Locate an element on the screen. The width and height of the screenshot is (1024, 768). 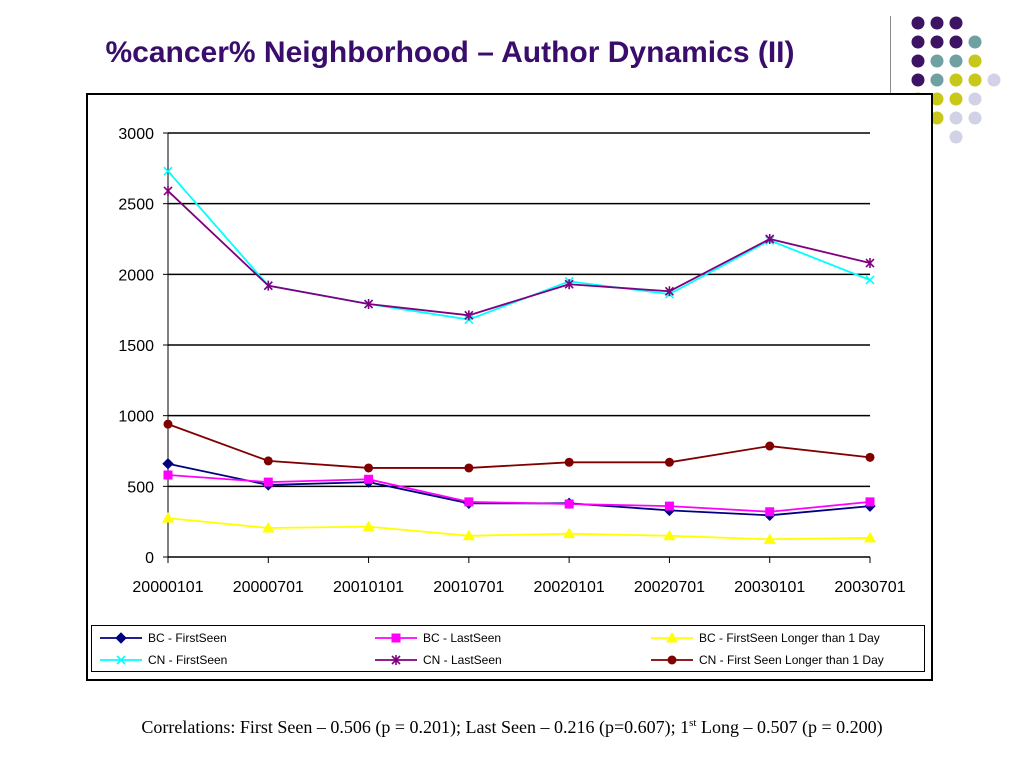
x-tick-label: 20030101 is located at coordinates (769, 587).